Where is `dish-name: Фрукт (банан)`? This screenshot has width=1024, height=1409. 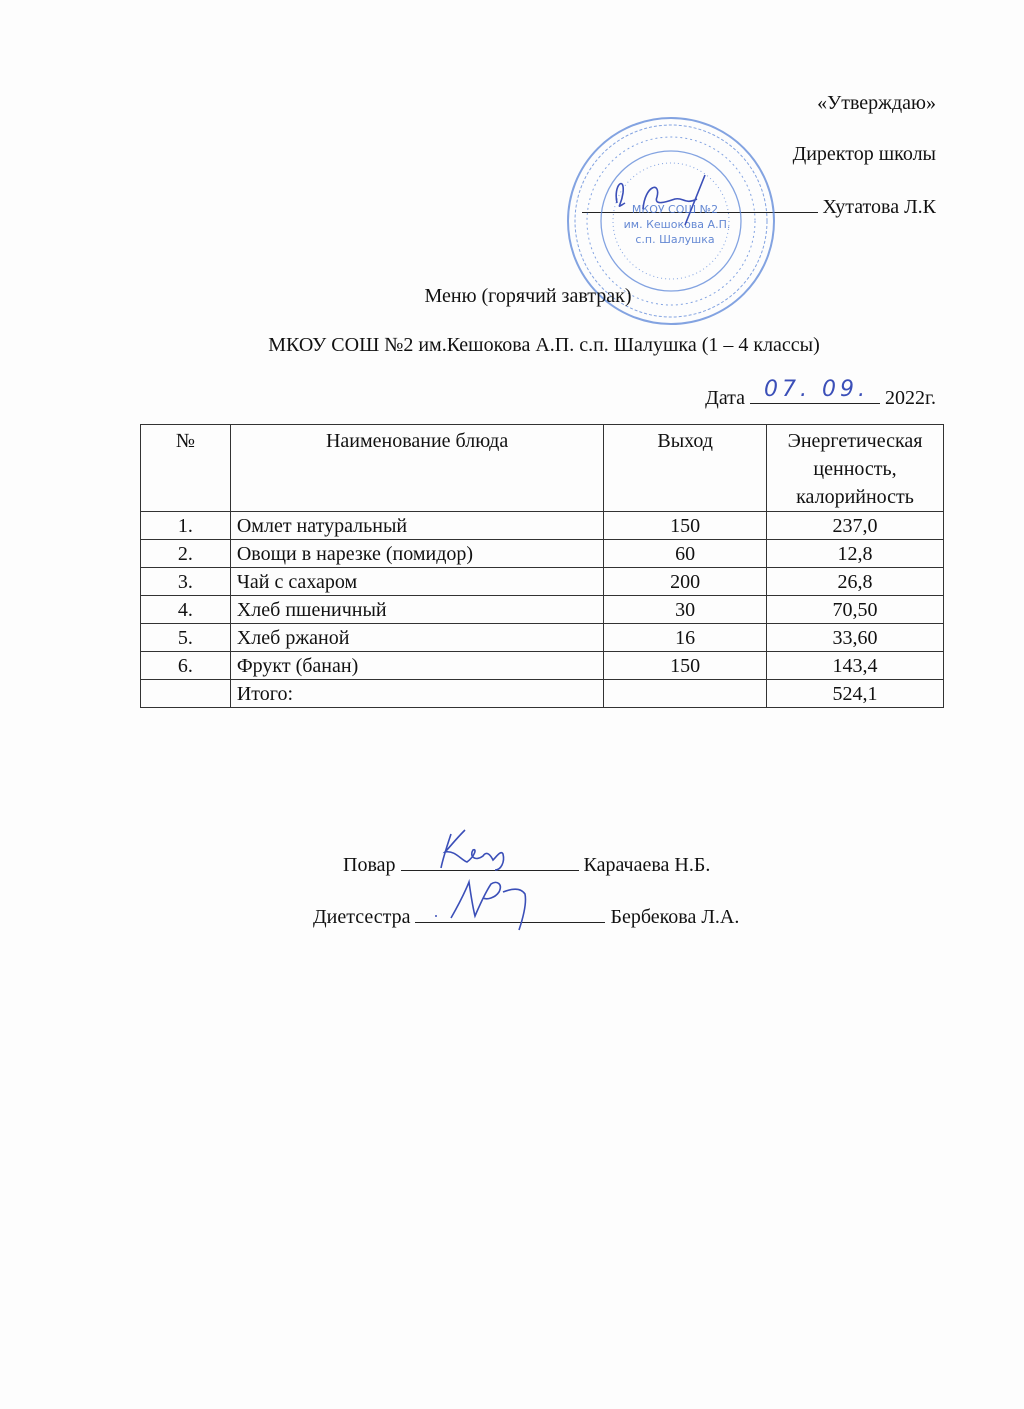
dish-name: Фрукт (банан) is located at coordinates (417, 665).